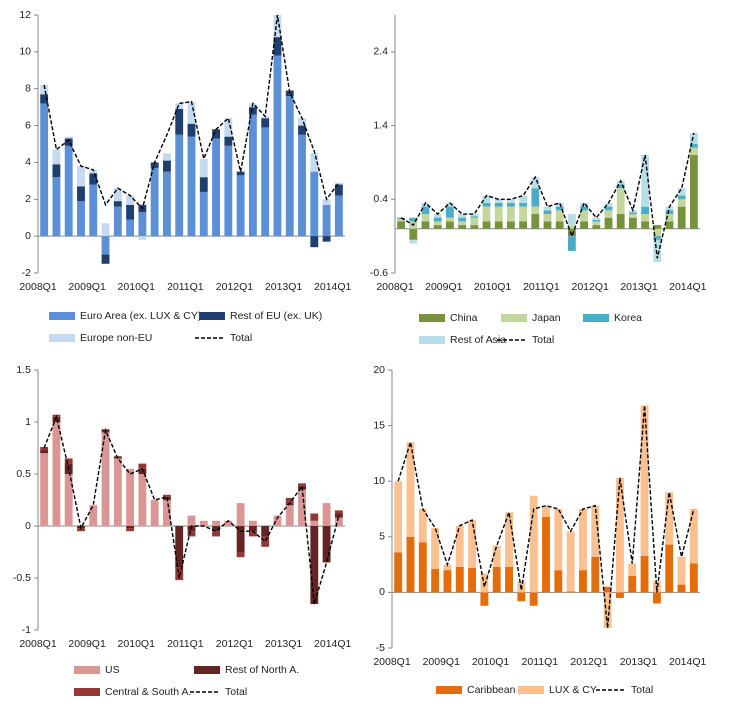 This screenshot has width=730, height=719. What do you see at coordinates (87, 287) in the screenshot?
I see `x-tick-label: 2009Q1` at bounding box center [87, 287].